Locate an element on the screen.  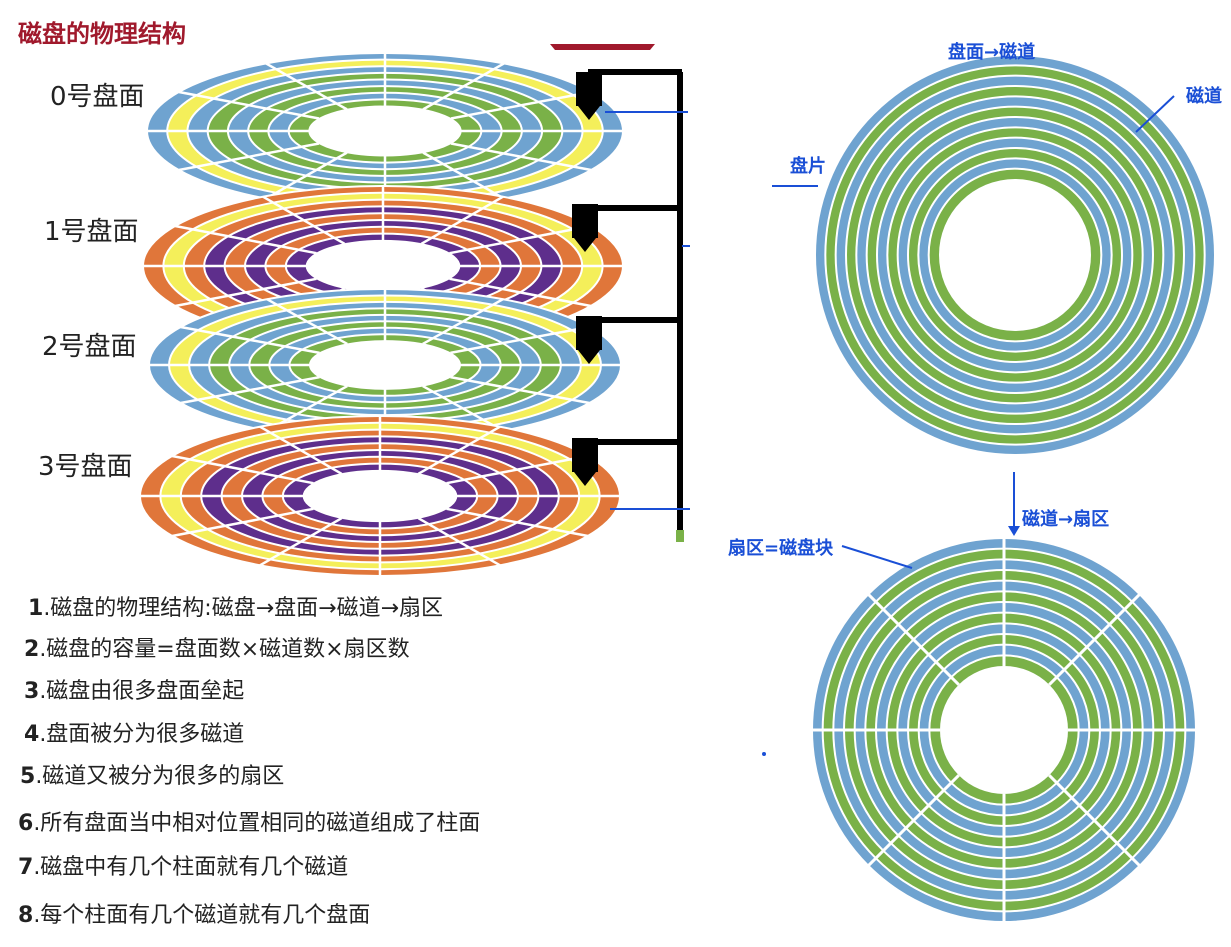
note-text: .每个柱面有几个磁道就有几个盘面 is located at coordinates (202, 915).